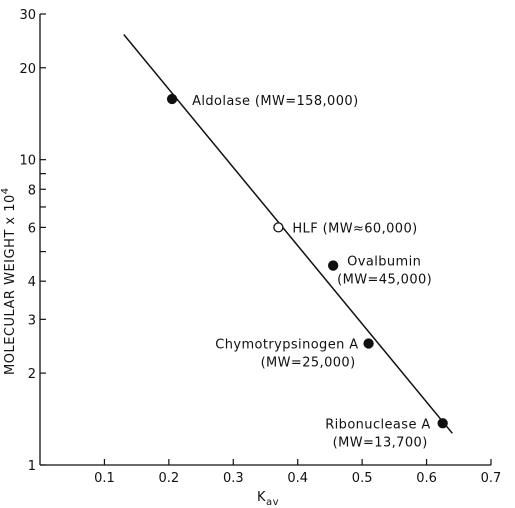  What do you see at coordinates (491, 478) in the screenshot?
I see `x-tick-label: 0.7` at bounding box center [491, 478].